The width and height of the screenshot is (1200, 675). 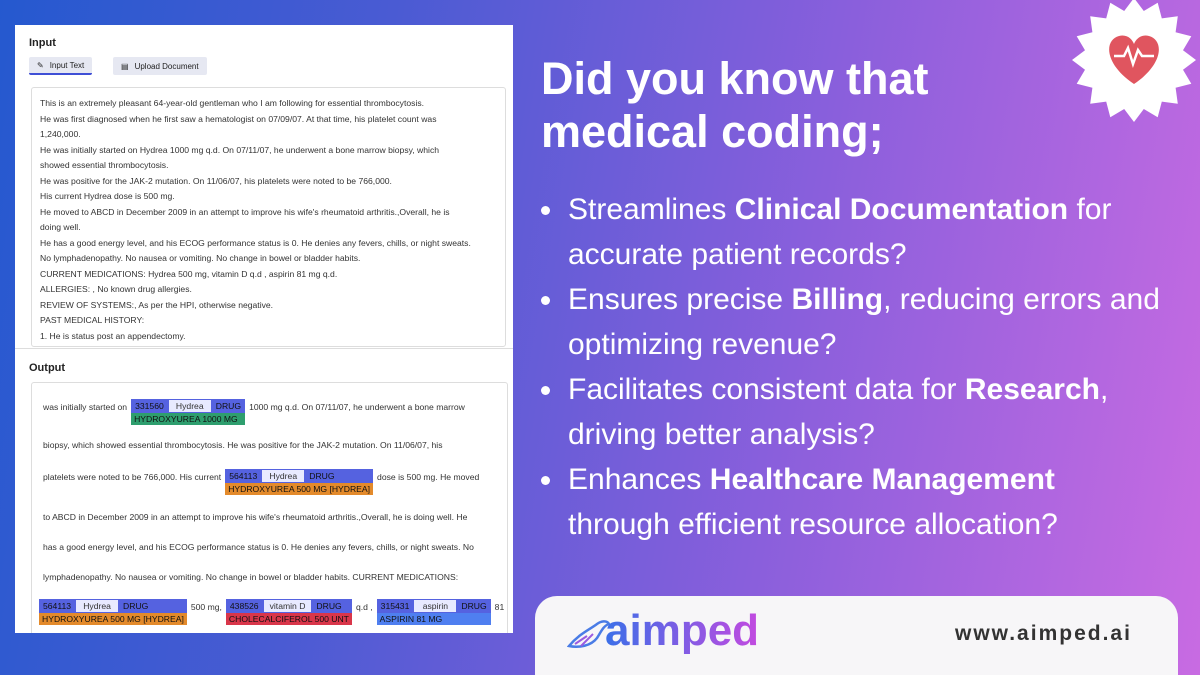 I want to click on output-text: q.d ,, so click(x=364, y=607).